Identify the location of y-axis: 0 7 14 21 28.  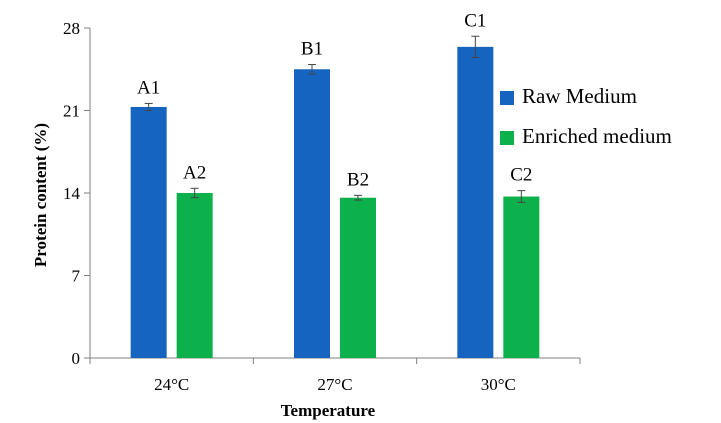
(77, 193).